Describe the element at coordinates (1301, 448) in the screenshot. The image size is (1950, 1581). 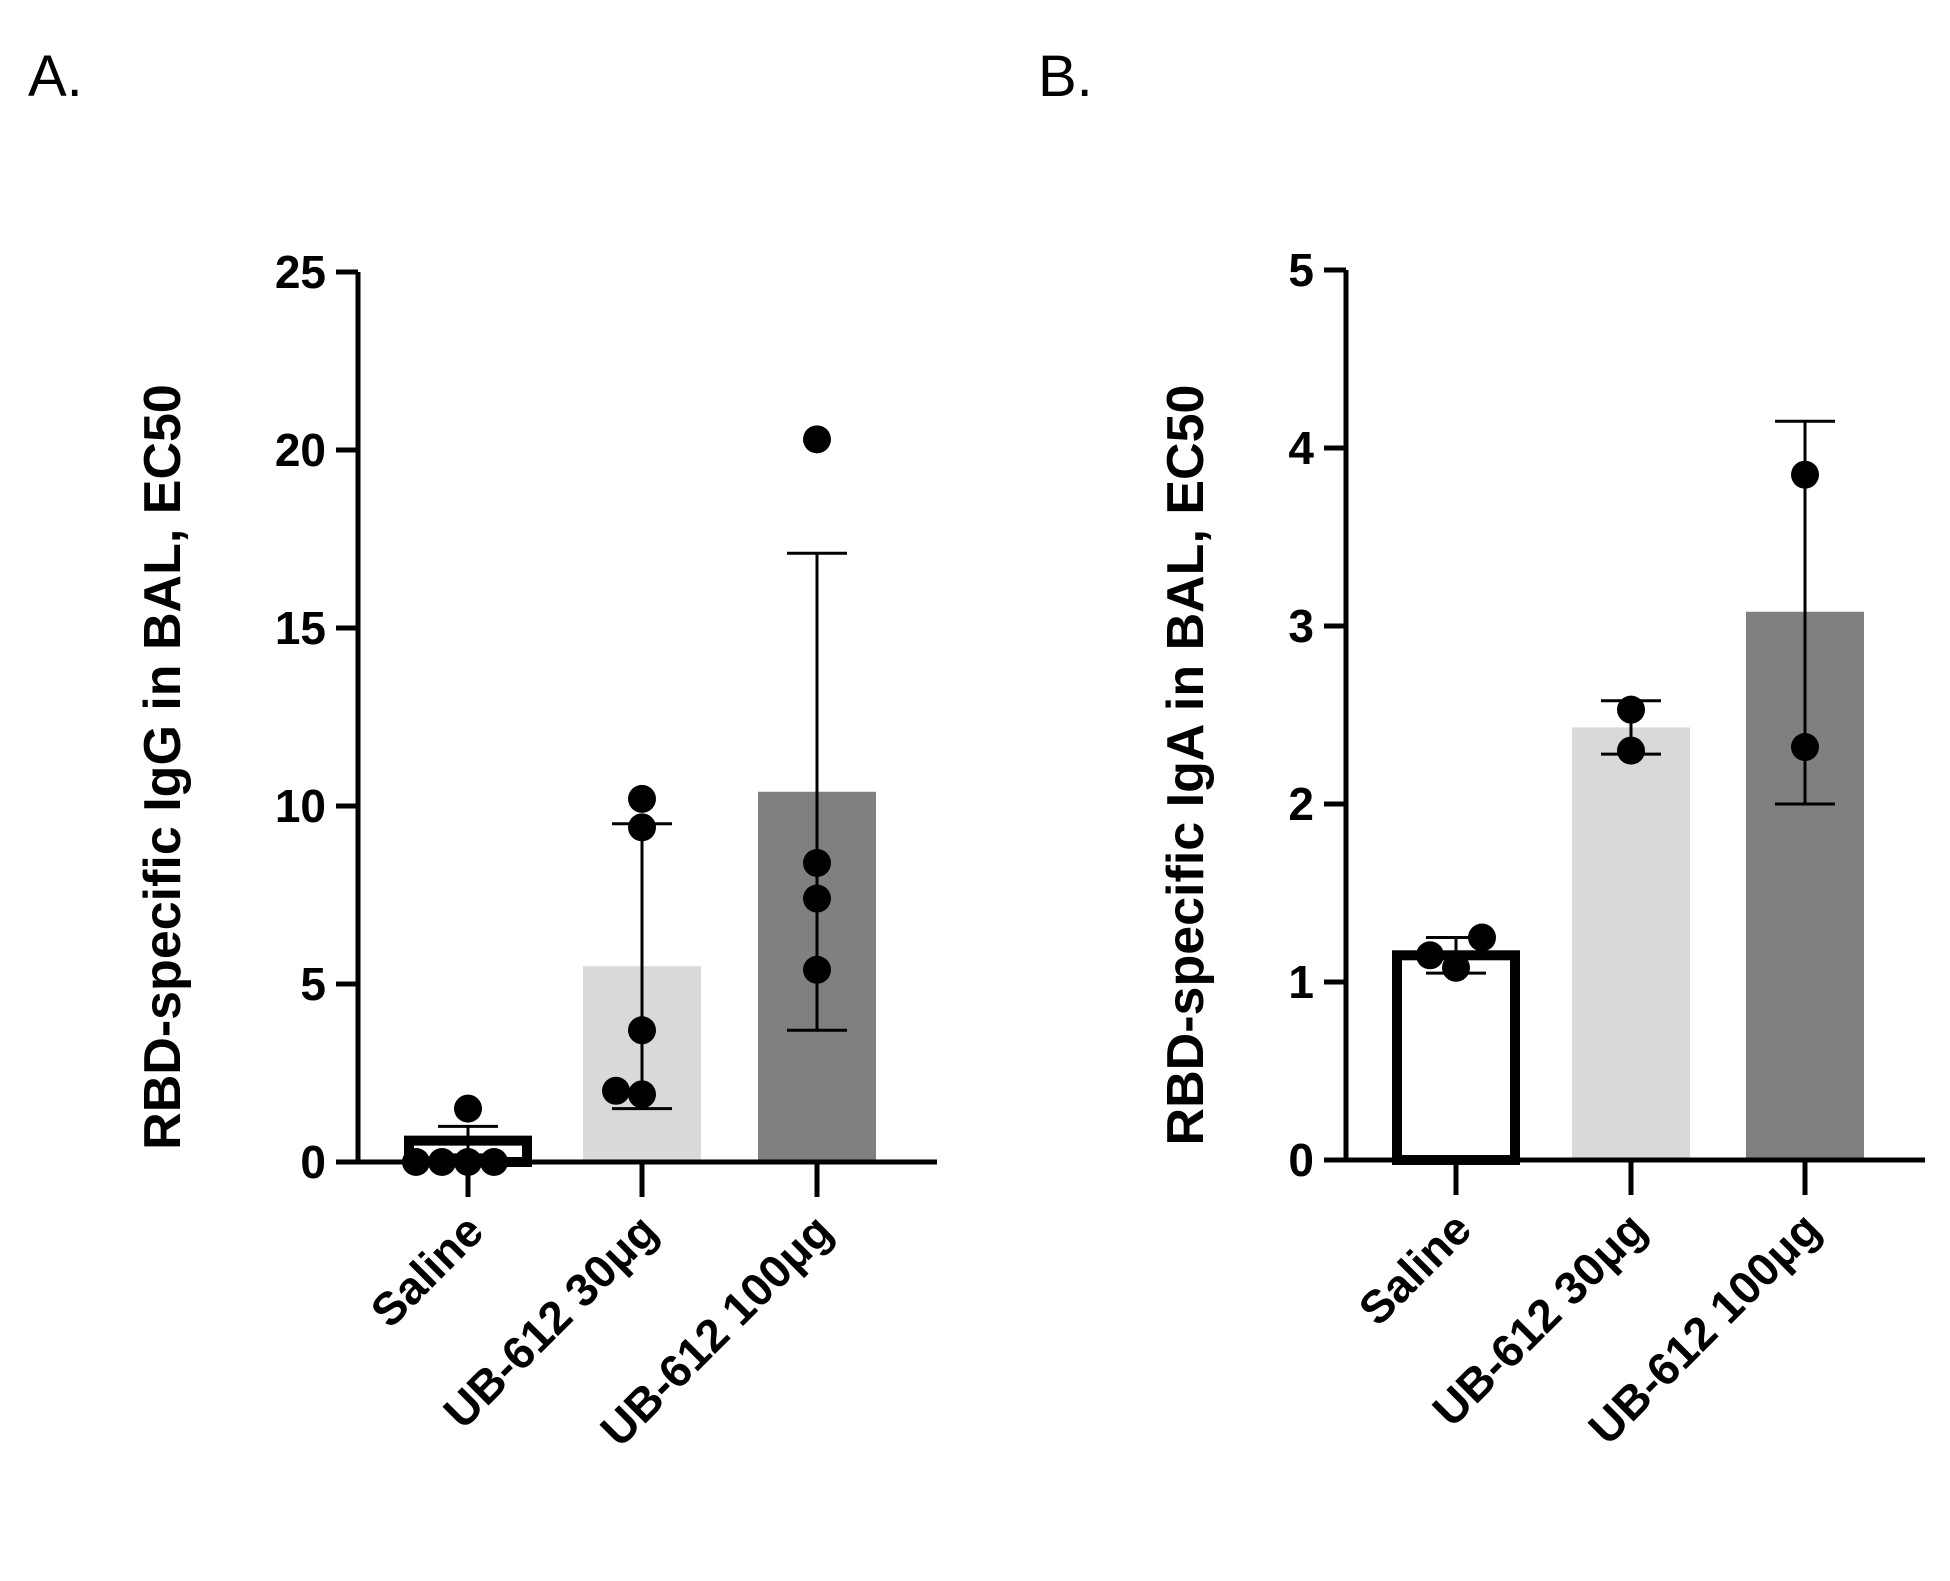
I see `chart1-y-tick-label-4: 4` at that location.